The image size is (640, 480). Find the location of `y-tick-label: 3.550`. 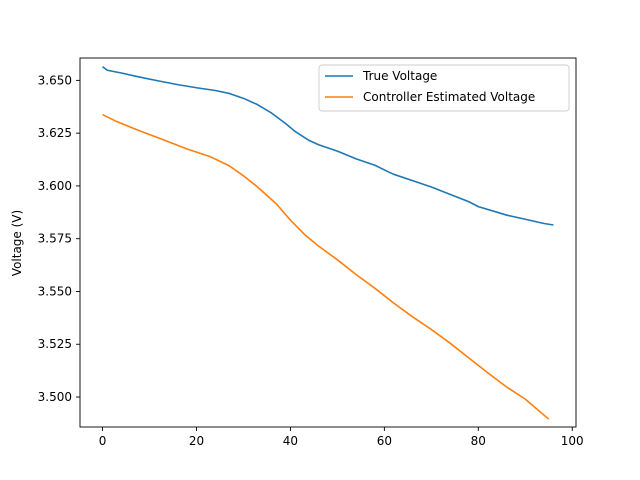

y-tick-label: 3.550 is located at coordinates (55, 291).